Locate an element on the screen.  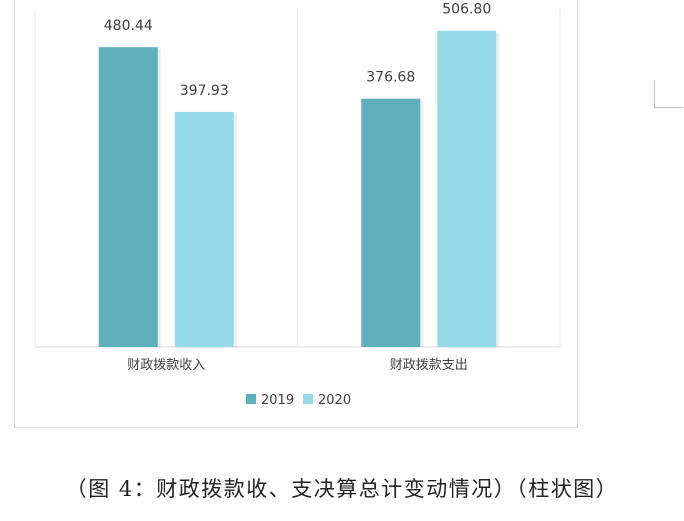
category-label: 财政拨款收入 is located at coordinates (166, 365).